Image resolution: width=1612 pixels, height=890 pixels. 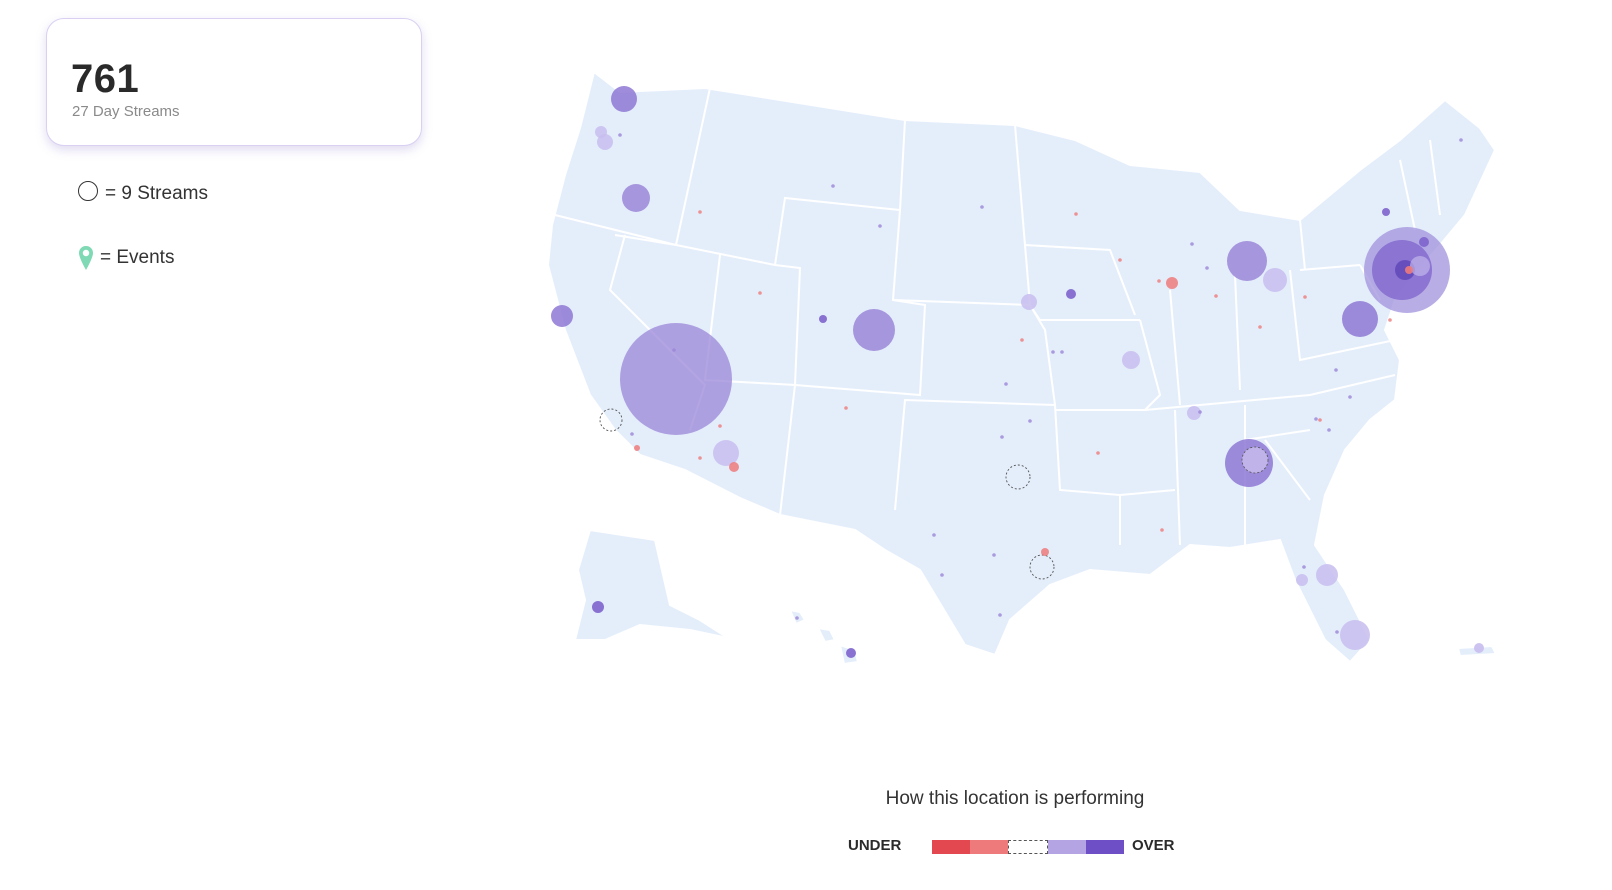 I want to click on map-pin-icon, so click(x=86, y=258).